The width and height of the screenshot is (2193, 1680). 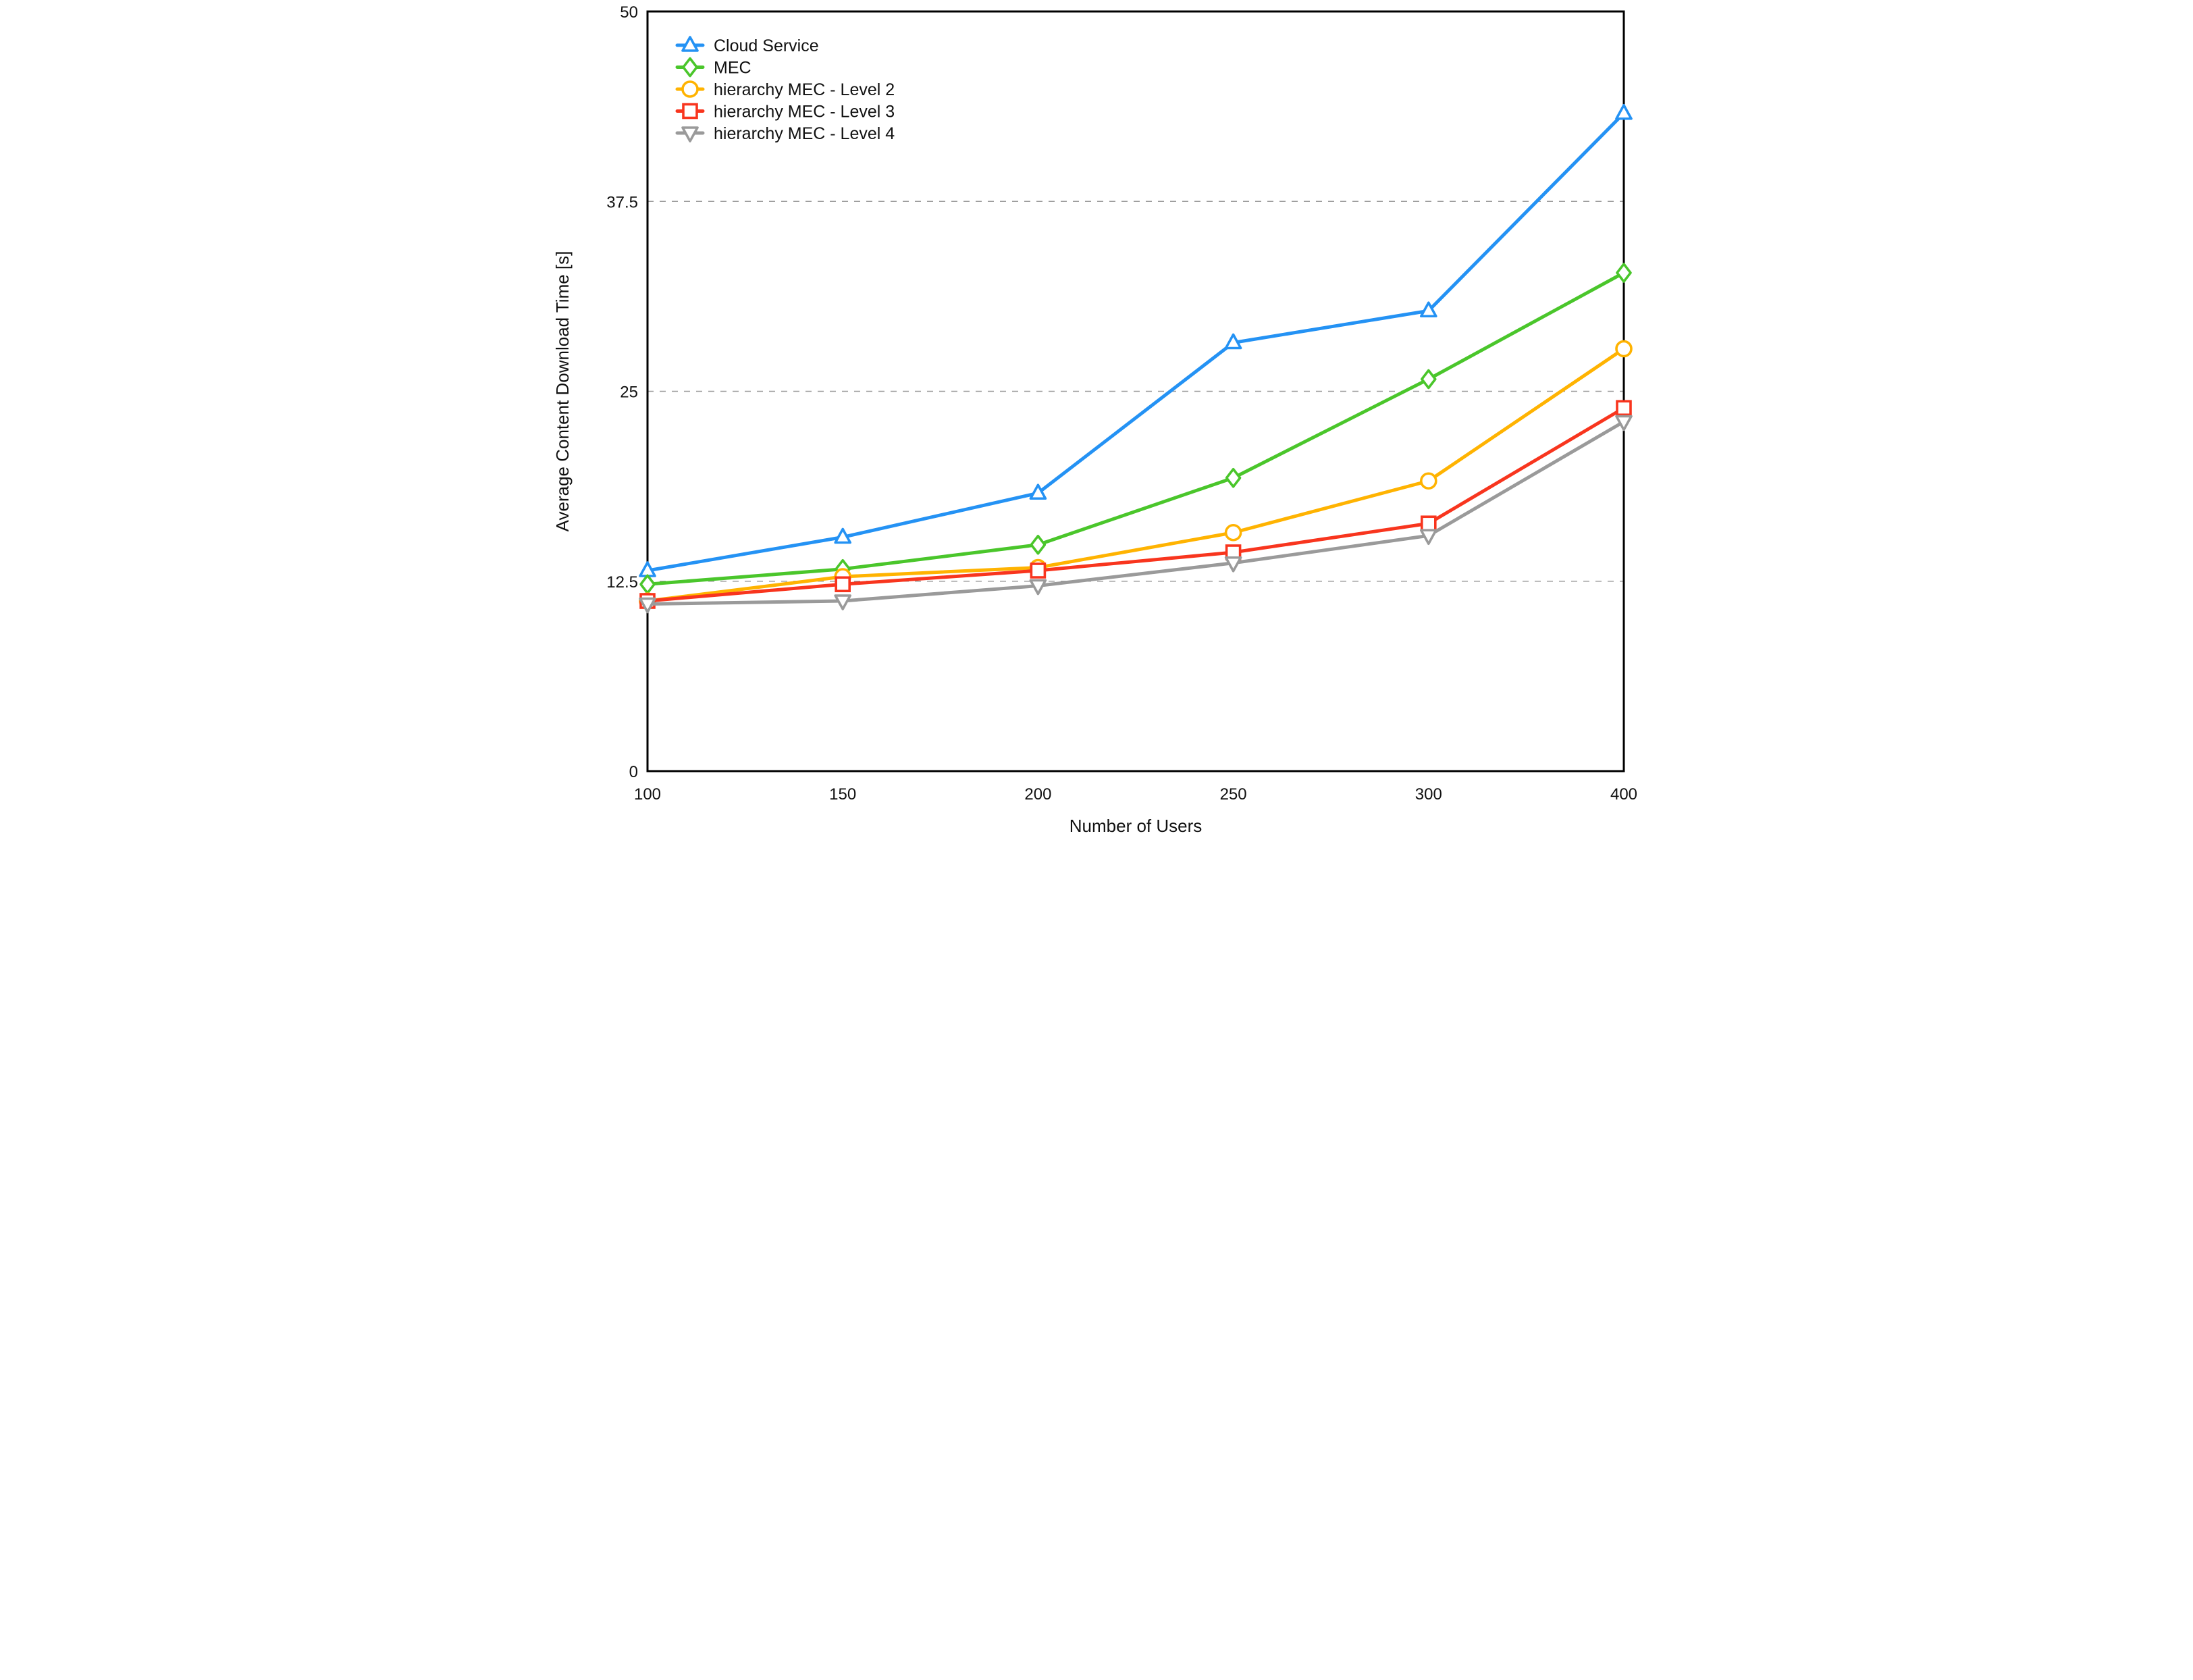 I want to click on x-tick-label-200: 200, so click(x=1037, y=795).